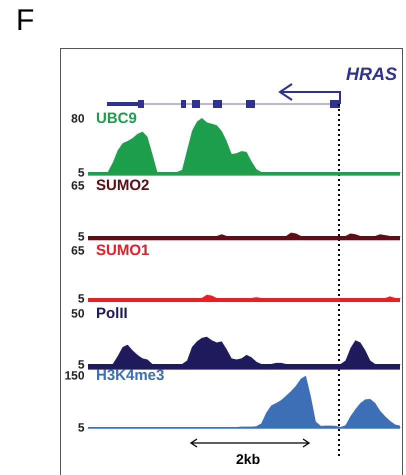  What do you see at coordinates (25, 21) in the screenshot?
I see `text: F` at bounding box center [25, 21].